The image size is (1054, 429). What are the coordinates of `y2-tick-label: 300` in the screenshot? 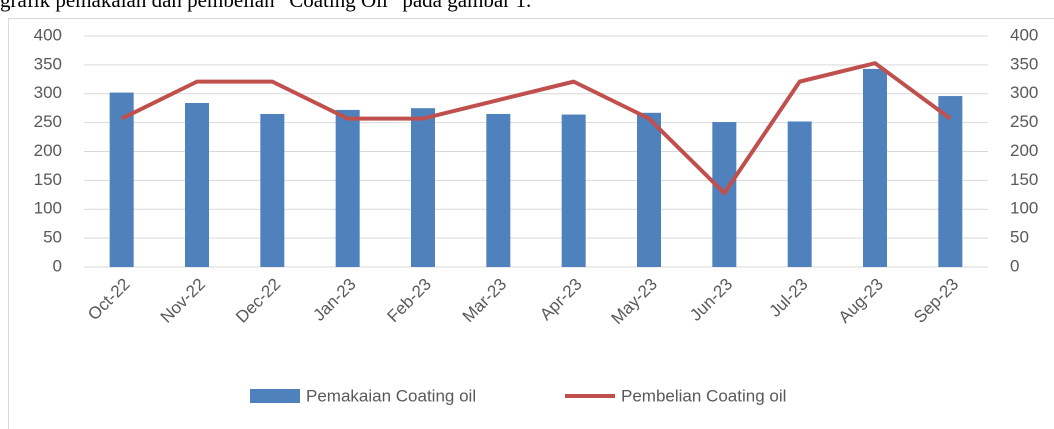 It's located at (1024, 92).